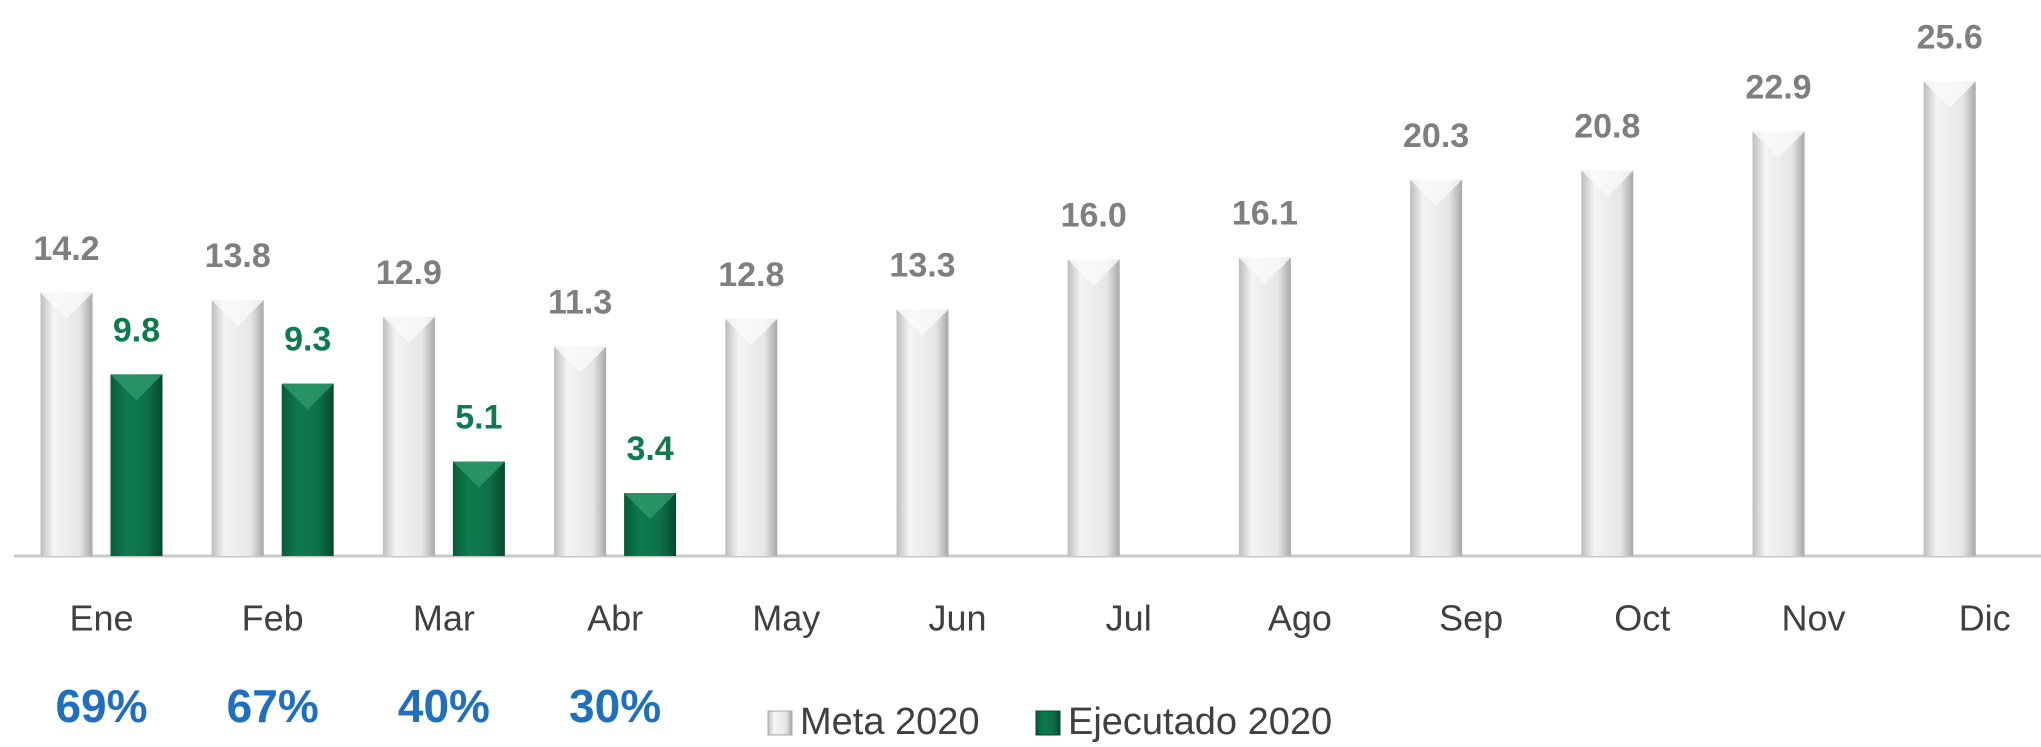  I want to click on data-label: 20.8, so click(1607, 126).